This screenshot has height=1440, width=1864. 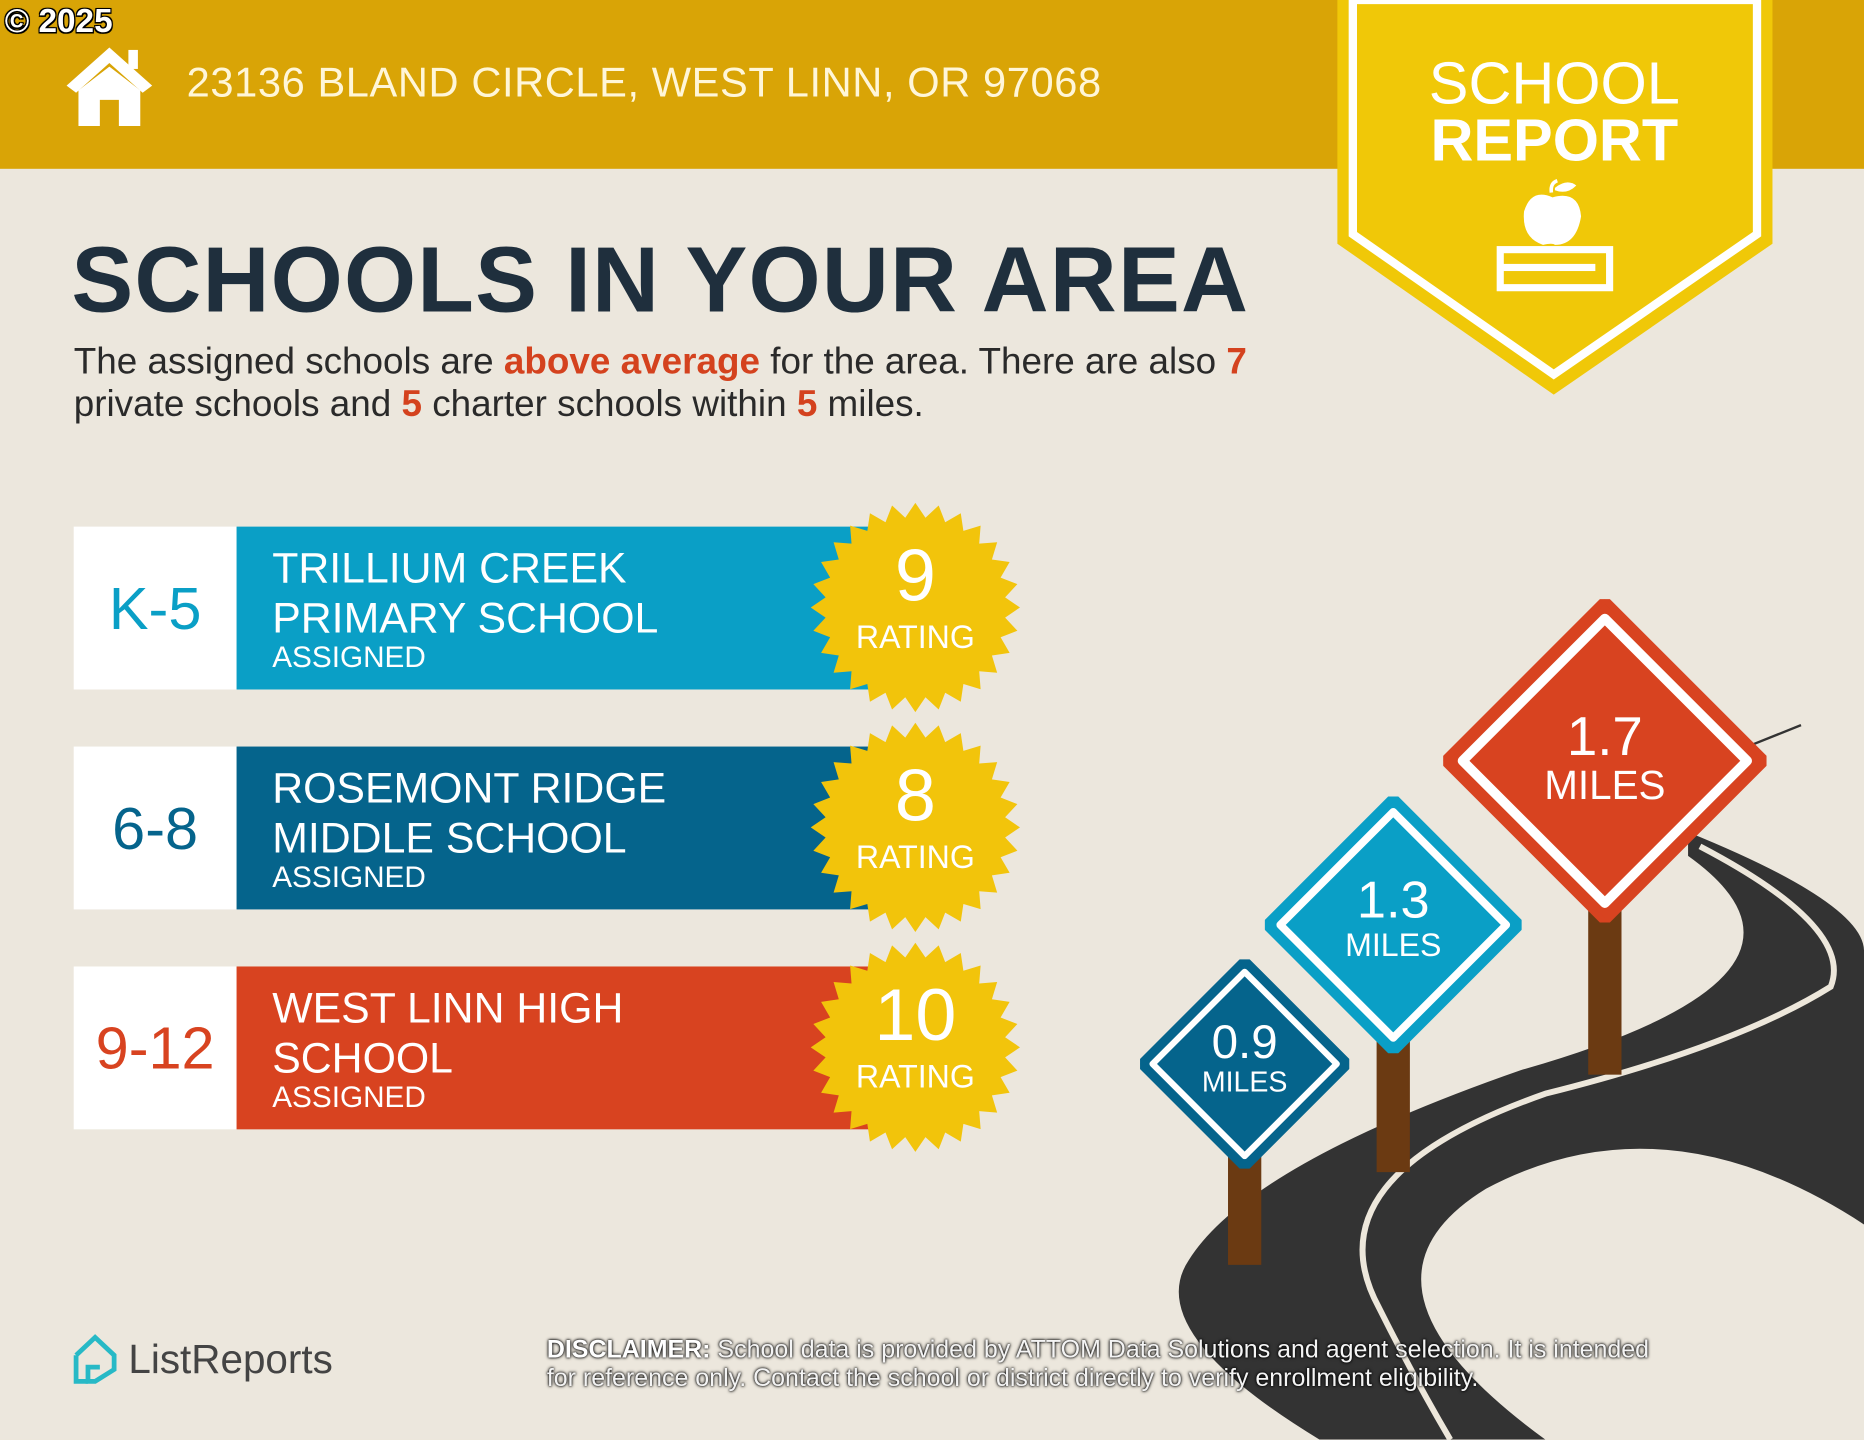 I want to click on school-row: 9-12 WEST LINN HIGH SCHOOL ASSIGNED, so click(x=476, y=1048).